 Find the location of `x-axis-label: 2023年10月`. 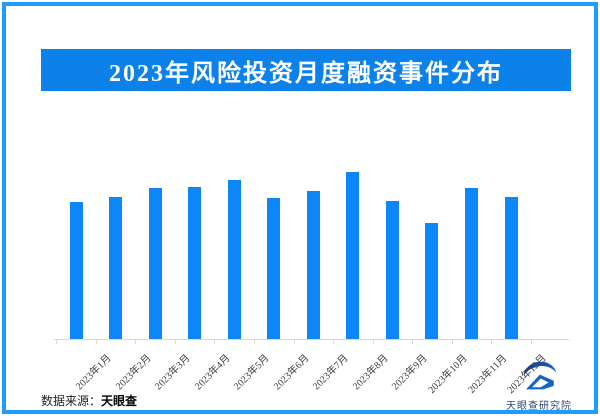

x-axis-label: 2023年10月 is located at coordinates (448, 374).